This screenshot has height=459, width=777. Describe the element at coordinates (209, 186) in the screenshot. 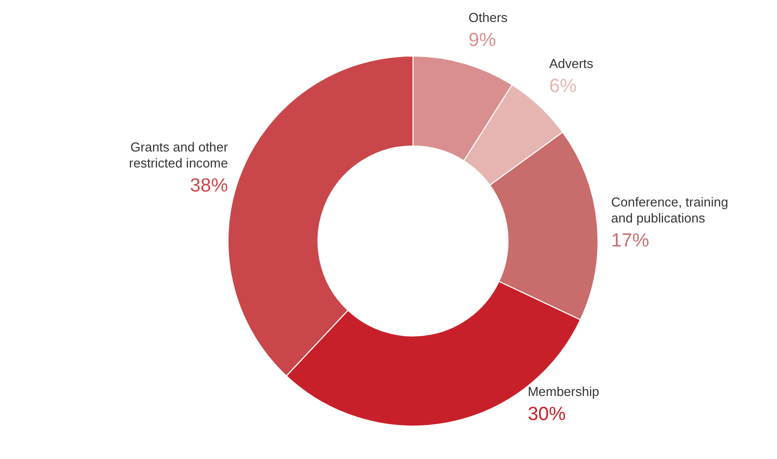

I see `data-label: 38%` at that location.